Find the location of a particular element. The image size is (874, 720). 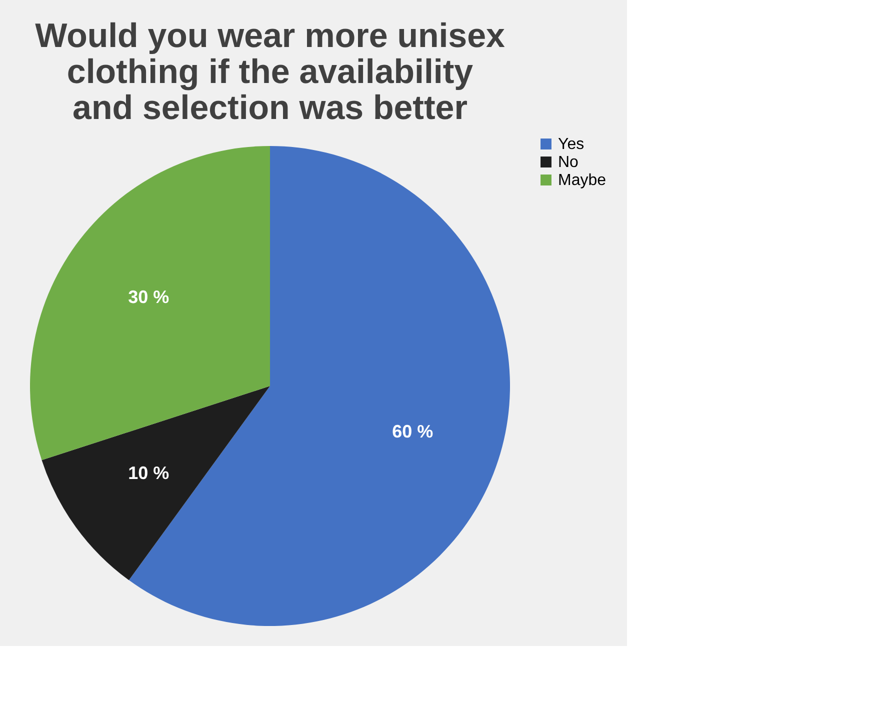

data-label: 60 % is located at coordinates (413, 431).